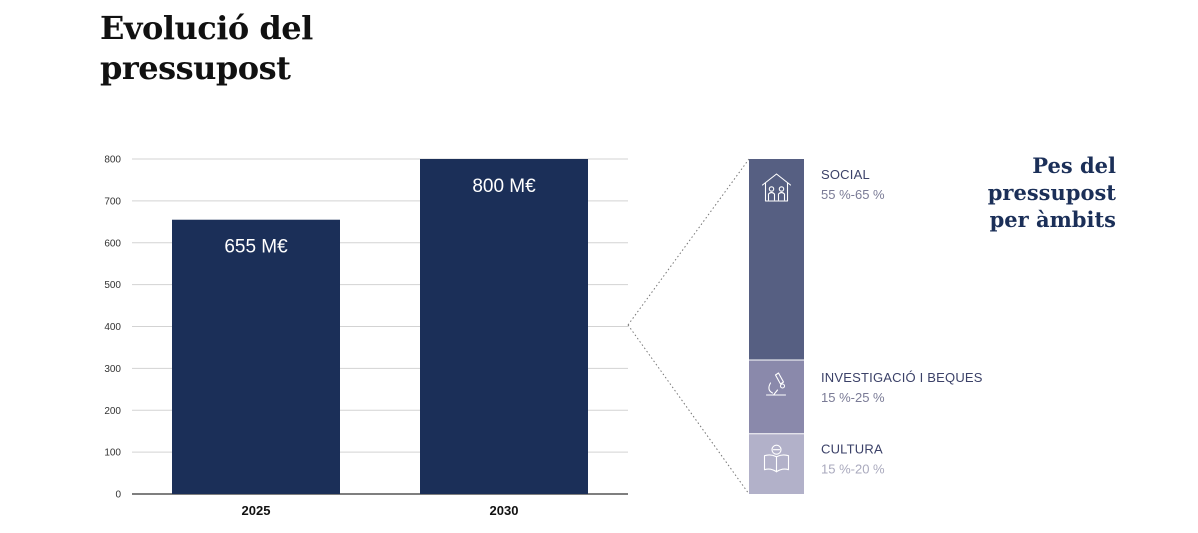 The width and height of the screenshot is (1198, 533). I want to click on y-tick-label: 300, so click(112, 369).